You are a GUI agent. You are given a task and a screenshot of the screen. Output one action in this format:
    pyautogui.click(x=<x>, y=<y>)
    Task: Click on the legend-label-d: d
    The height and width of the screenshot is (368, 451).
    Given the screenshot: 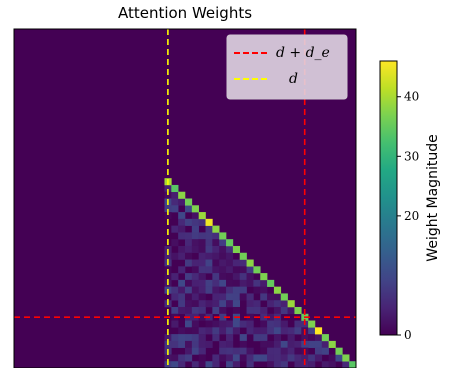 What is the action you would take?
    pyautogui.click(x=293, y=79)
    